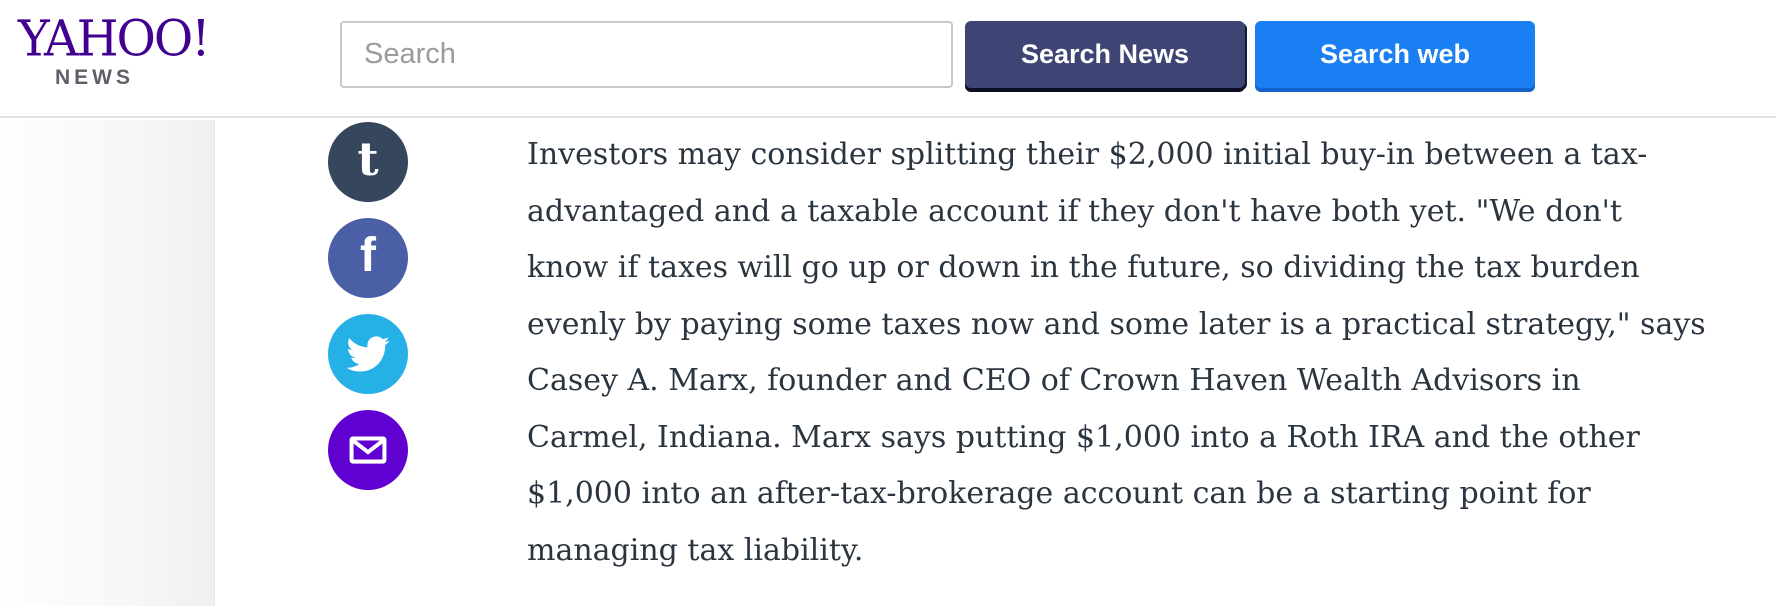 Image resolution: width=1776 pixels, height=606 pixels. What do you see at coordinates (94, 77) in the screenshot?
I see `yahoo-logo-news-label: NEWS` at bounding box center [94, 77].